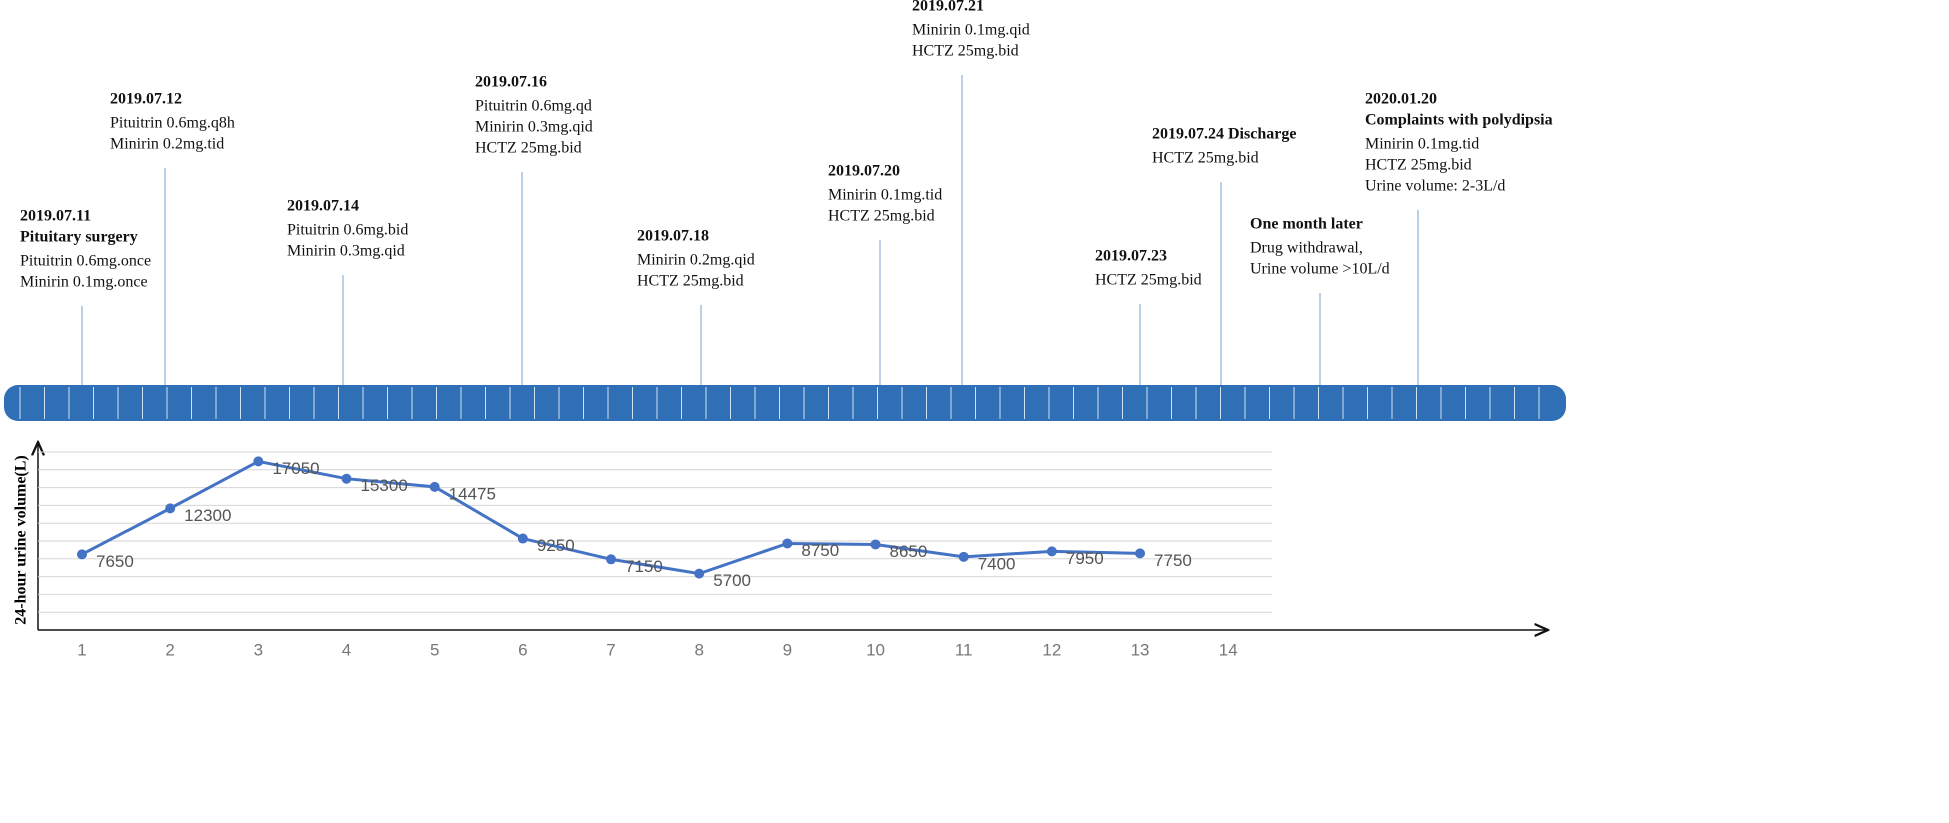 This screenshot has height=823, width=1949. What do you see at coordinates (1173, 560) in the screenshot?
I see `data-label: 7750` at bounding box center [1173, 560].